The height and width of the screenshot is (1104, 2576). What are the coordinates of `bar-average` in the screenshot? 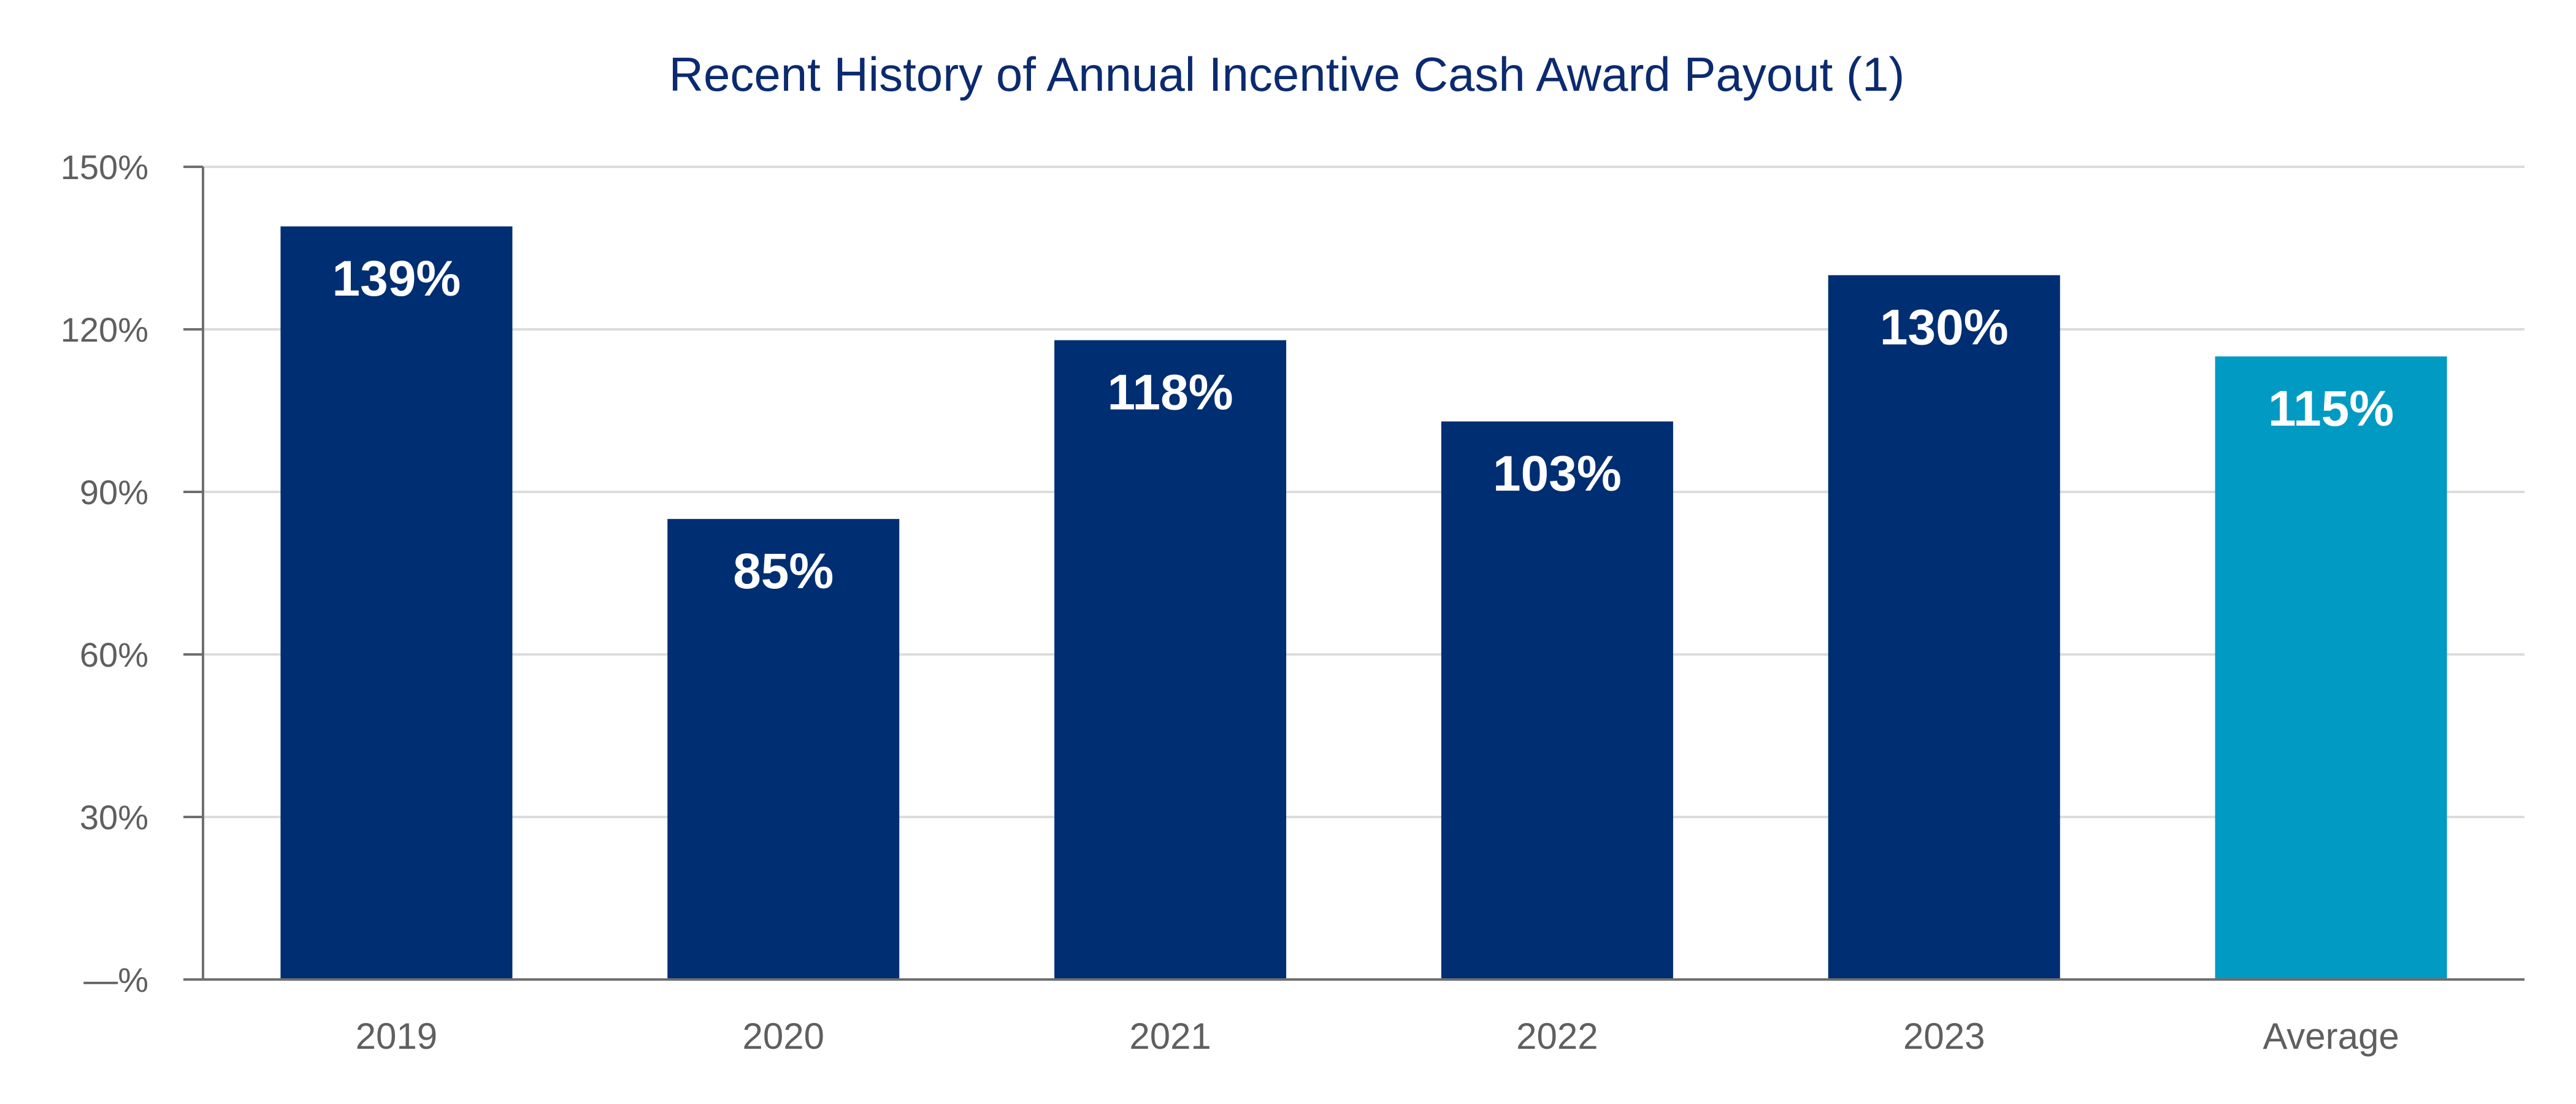 It's located at (2331, 667).